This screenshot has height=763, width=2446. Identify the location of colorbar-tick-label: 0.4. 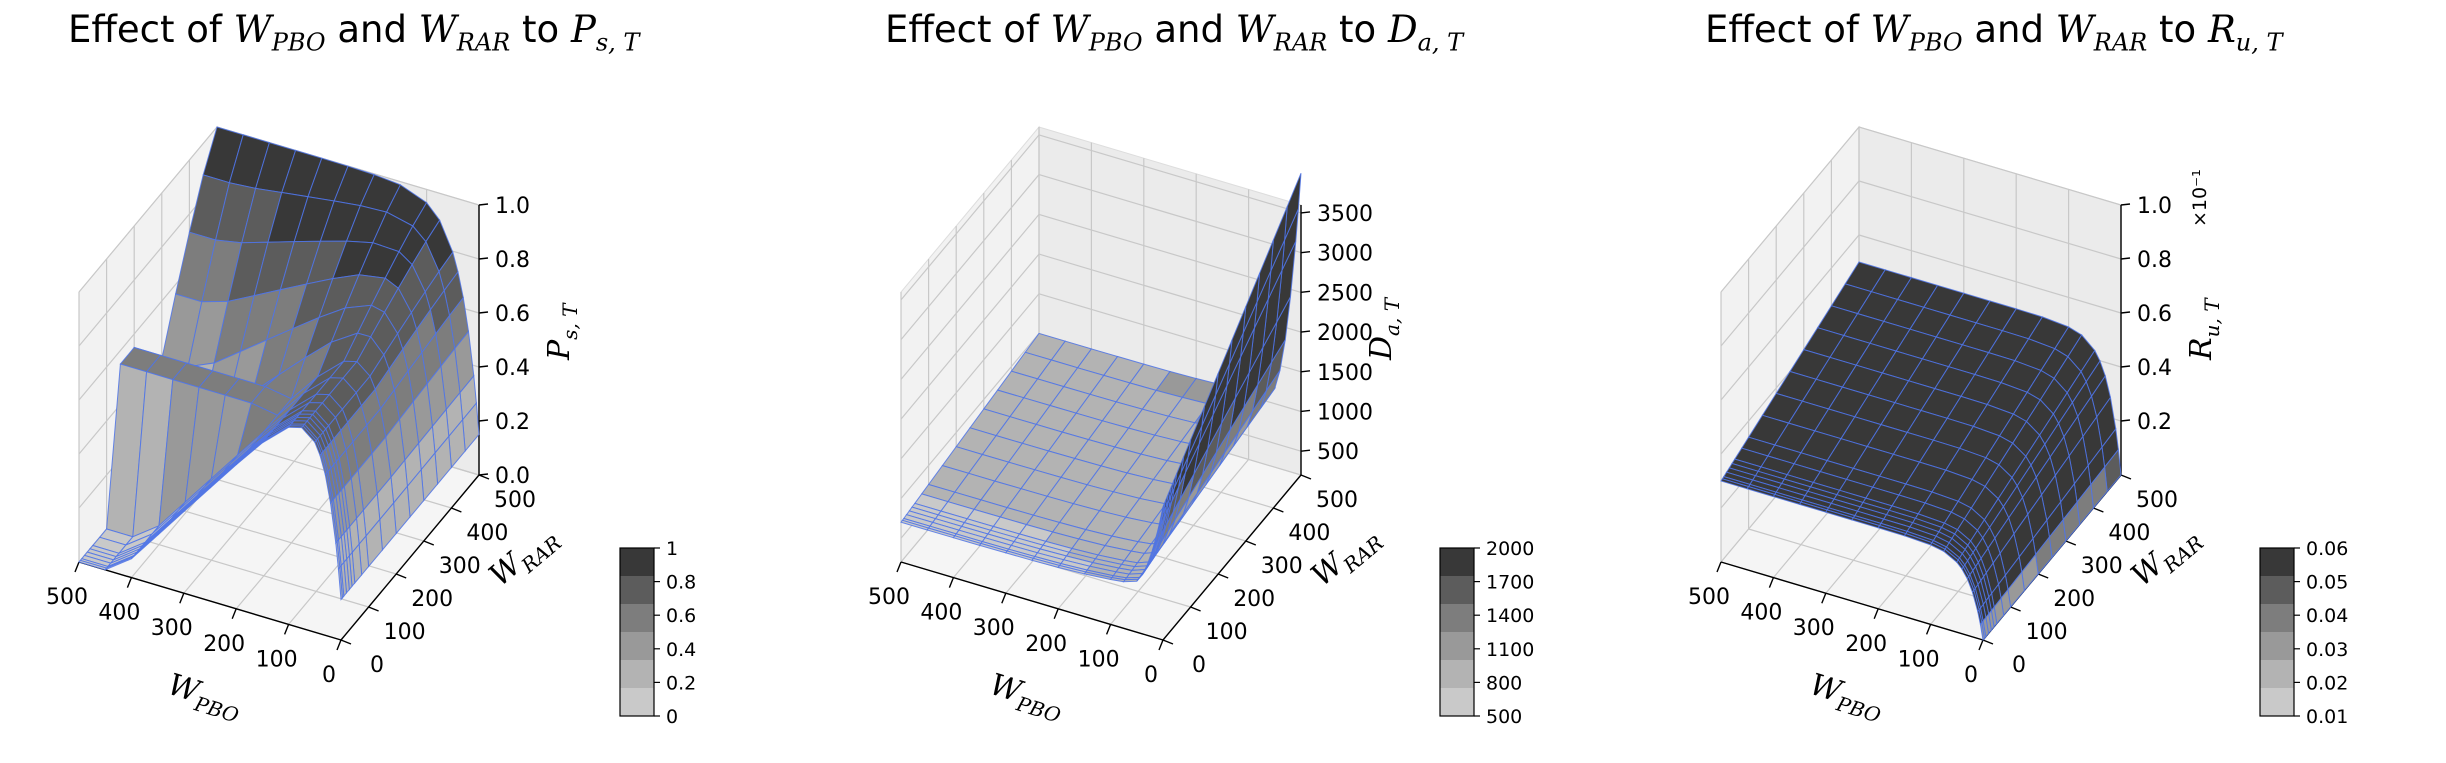
(681, 650).